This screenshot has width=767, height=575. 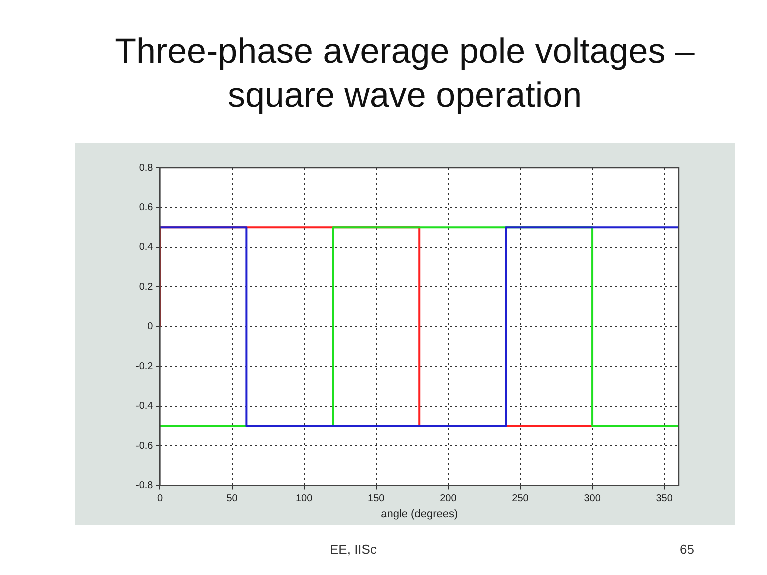 I want to click on x-axis-title: angle (degrees), so click(x=419, y=514).